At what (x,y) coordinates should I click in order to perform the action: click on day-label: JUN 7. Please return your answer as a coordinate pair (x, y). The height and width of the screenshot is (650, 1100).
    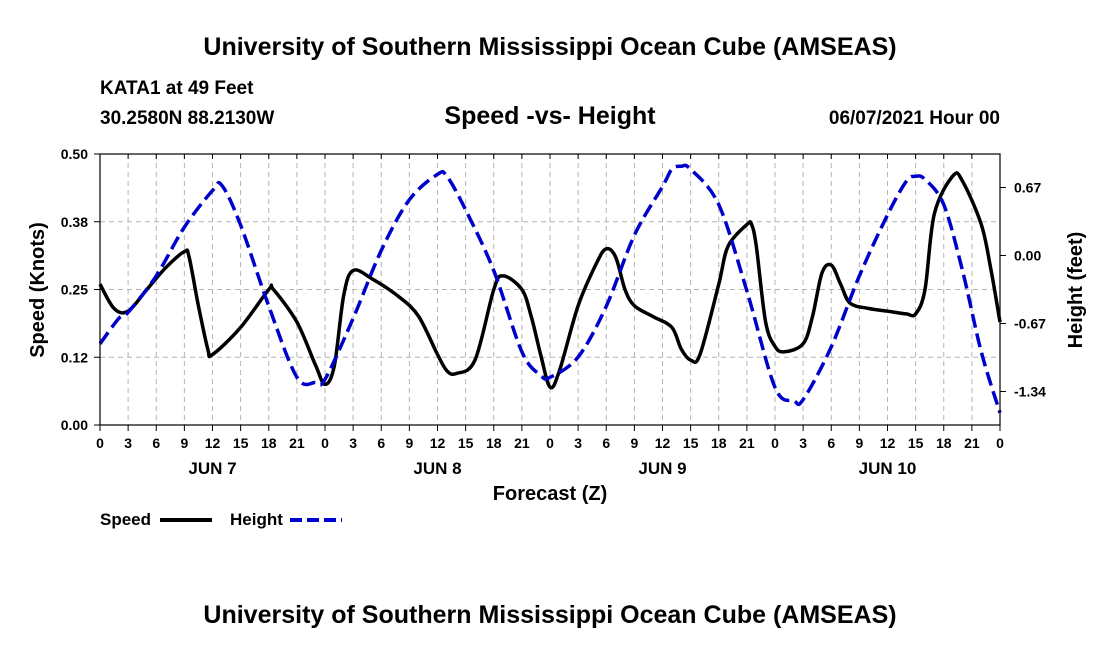
    Looking at the image, I should click on (212, 468).